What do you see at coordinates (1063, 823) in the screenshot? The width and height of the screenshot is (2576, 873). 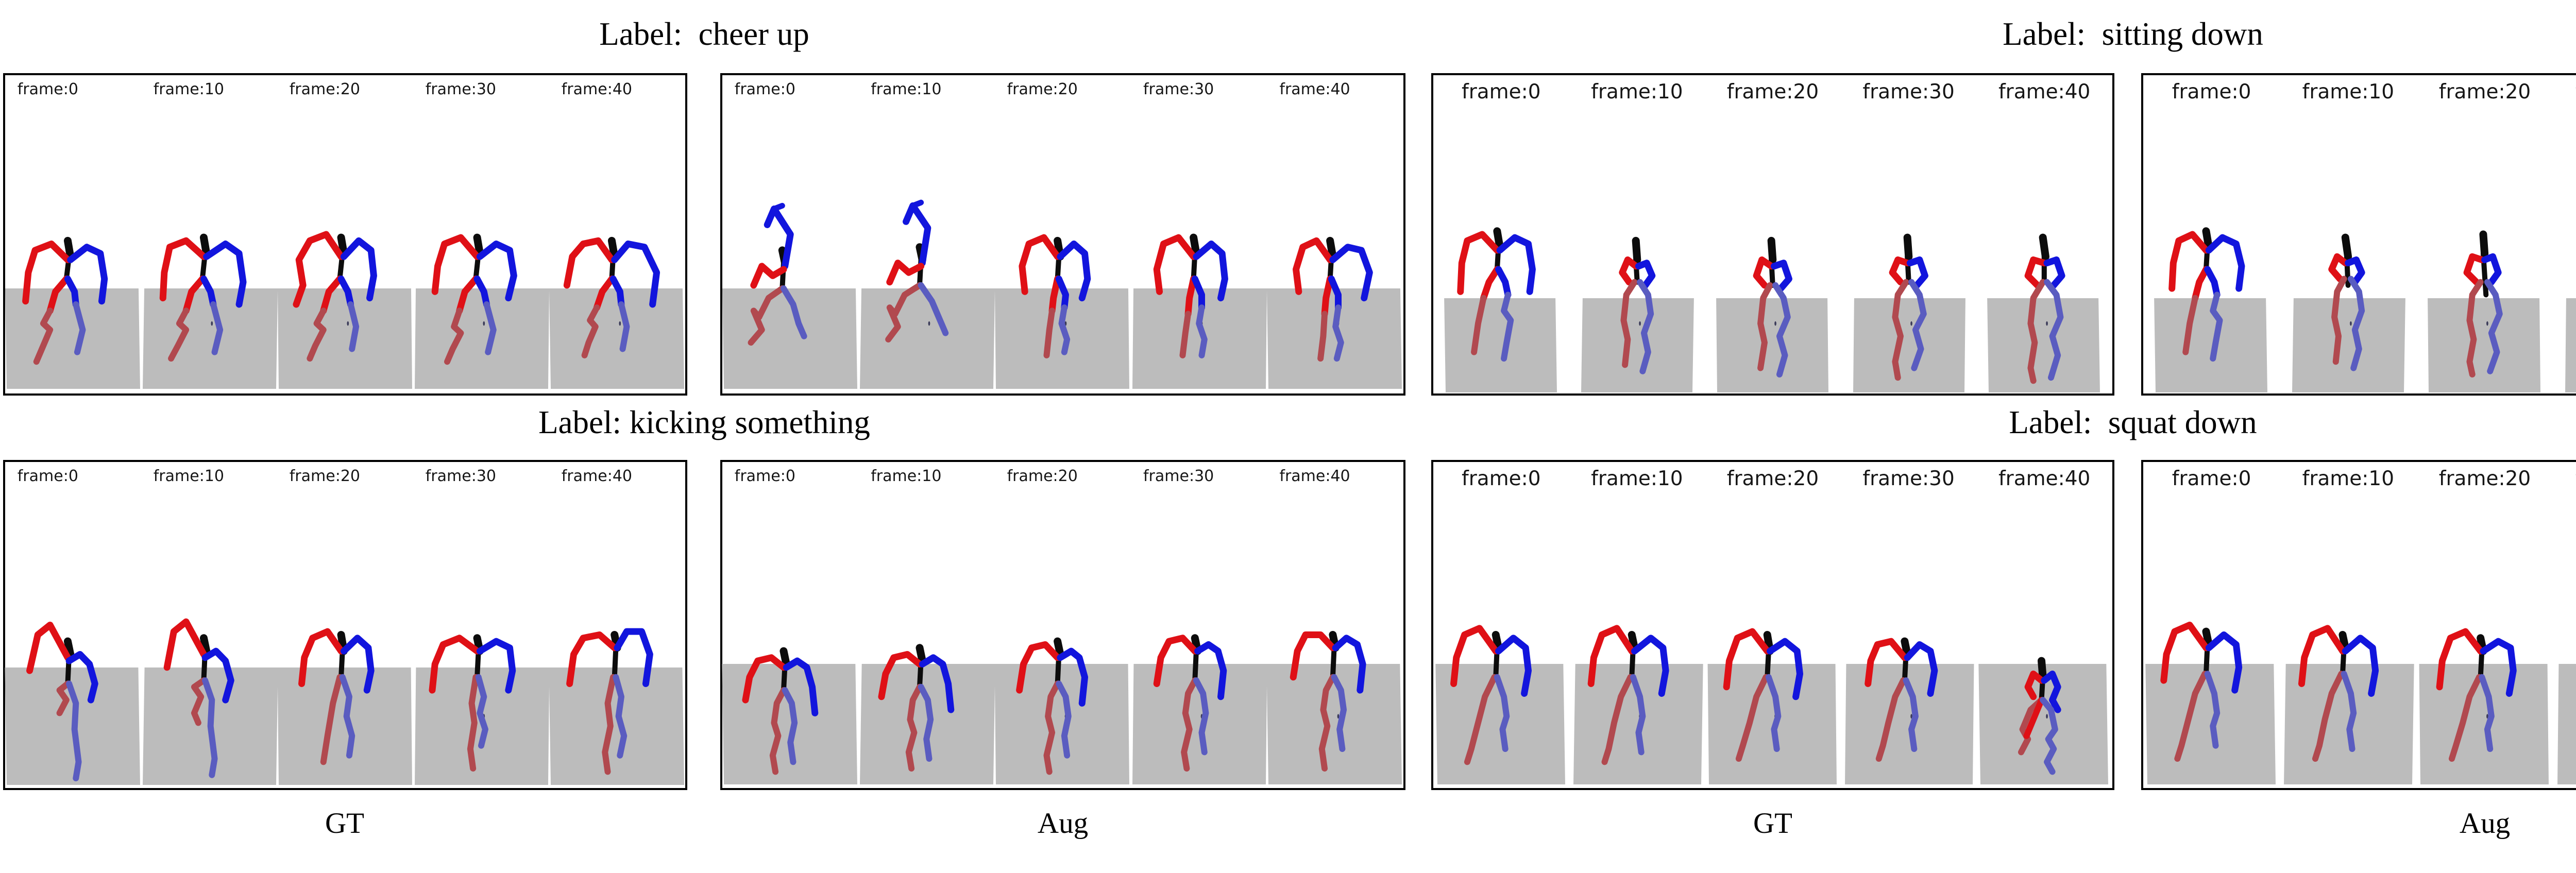 I see `caption-aug-1: Aug` at bounding box center [1063, 823].